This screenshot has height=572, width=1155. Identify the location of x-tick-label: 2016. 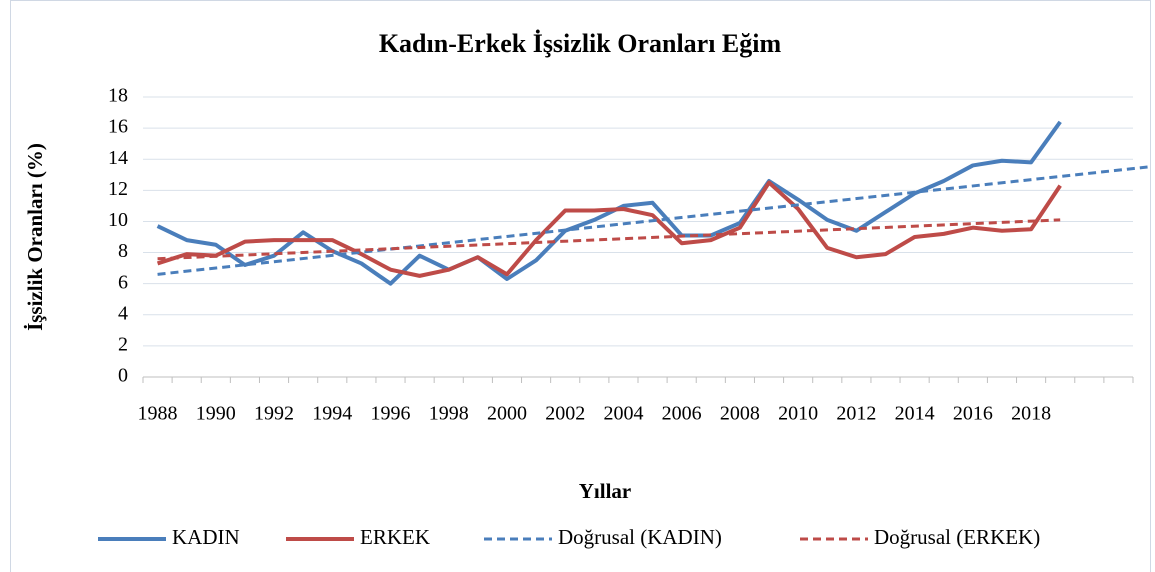
(973, 414).